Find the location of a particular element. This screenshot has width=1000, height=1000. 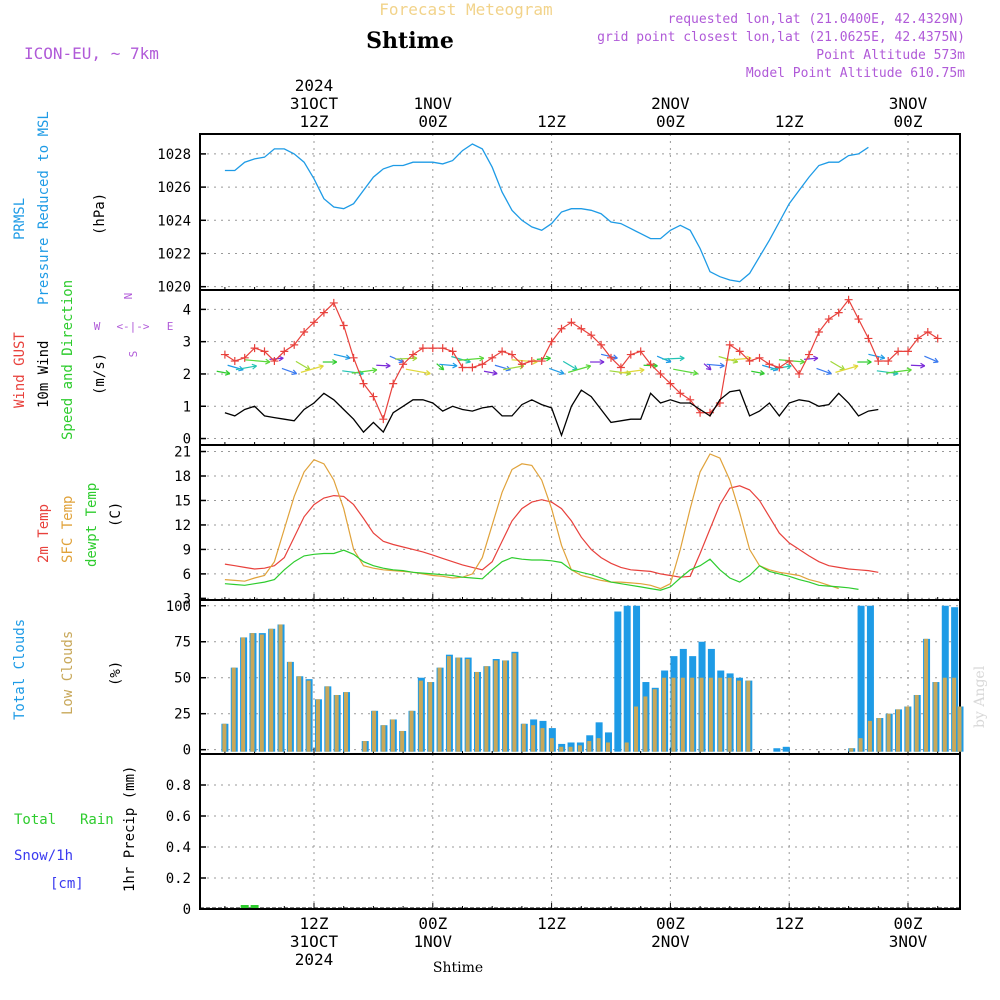

low-clouds-label: Low Clouds is located at coordinates (68, 673).